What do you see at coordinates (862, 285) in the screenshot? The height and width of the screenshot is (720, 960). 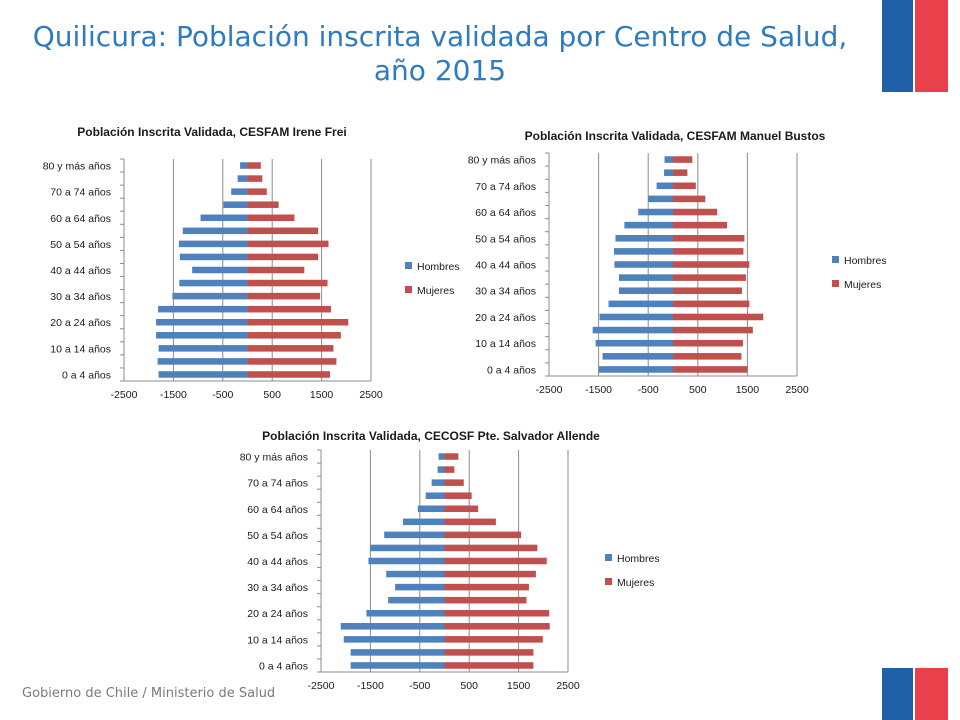 I see `legend-label: Mujeres` at bounding box center [862, 285].